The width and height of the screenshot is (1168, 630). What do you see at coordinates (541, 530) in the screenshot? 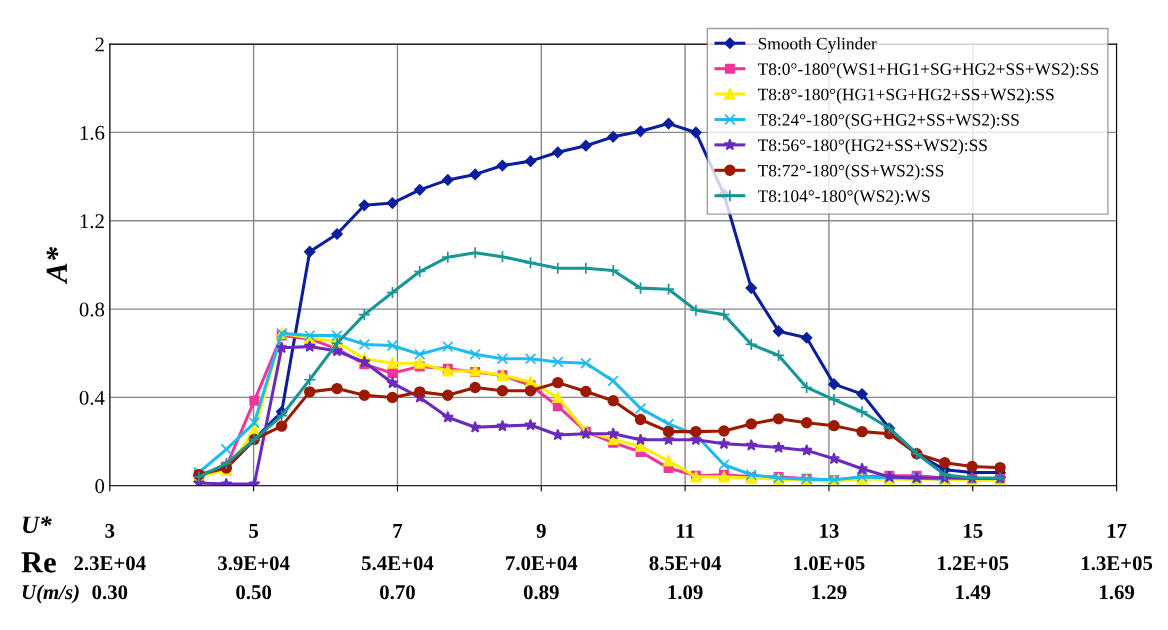
I see `x-tick-label: 9` at bounding box center [541, 530].